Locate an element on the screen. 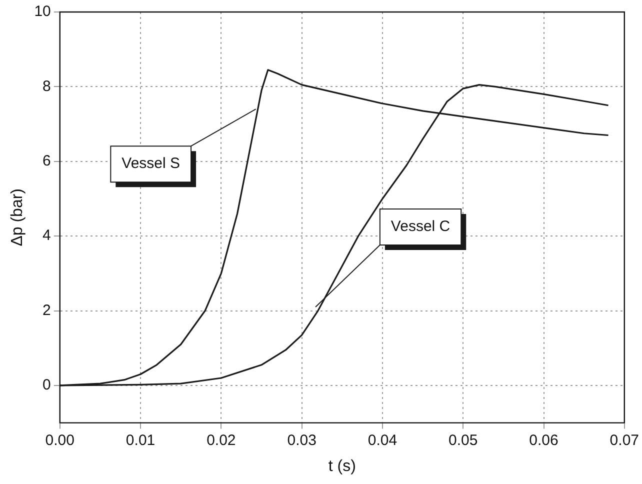  x-tick-label: 0.02 is located at coordinates (221, 440).